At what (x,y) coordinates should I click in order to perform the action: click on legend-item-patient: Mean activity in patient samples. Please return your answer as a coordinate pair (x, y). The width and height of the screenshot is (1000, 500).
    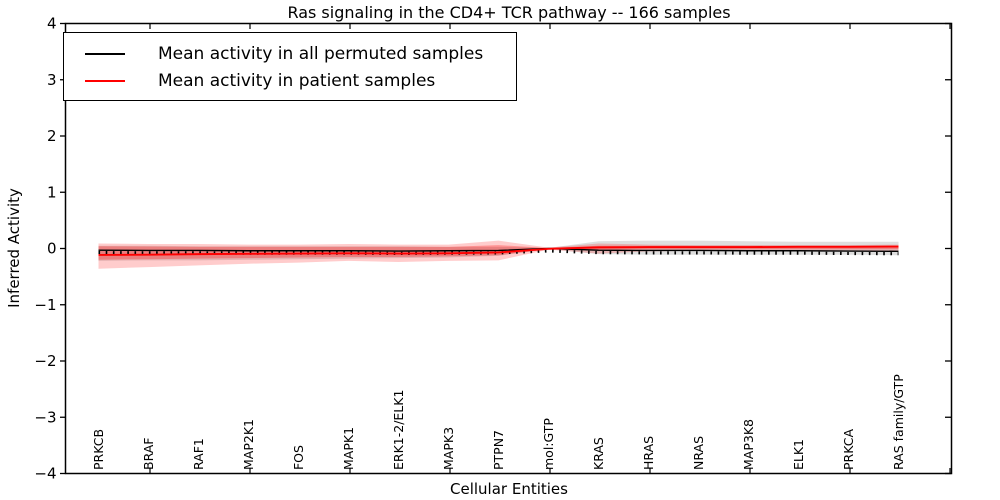
    Looking at the image, I should click on (290, 80).